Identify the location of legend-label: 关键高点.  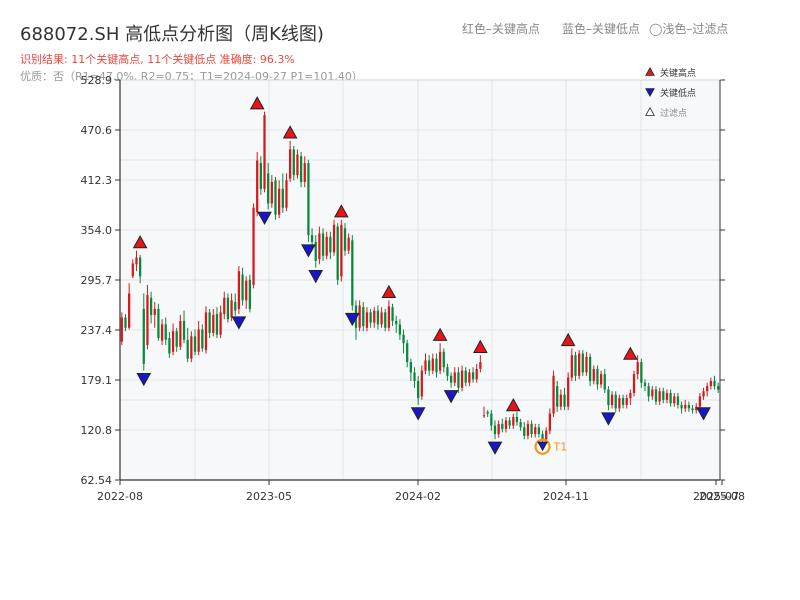
(678, 73).